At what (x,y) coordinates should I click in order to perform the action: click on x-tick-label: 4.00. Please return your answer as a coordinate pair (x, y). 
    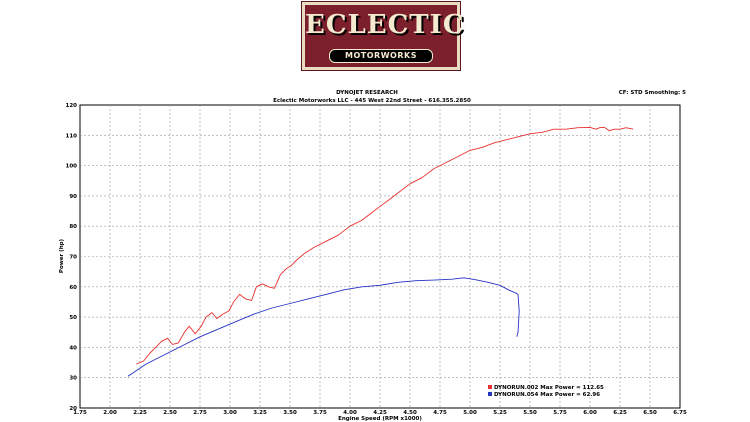
    Looking at the image, I should click on (350, 413).